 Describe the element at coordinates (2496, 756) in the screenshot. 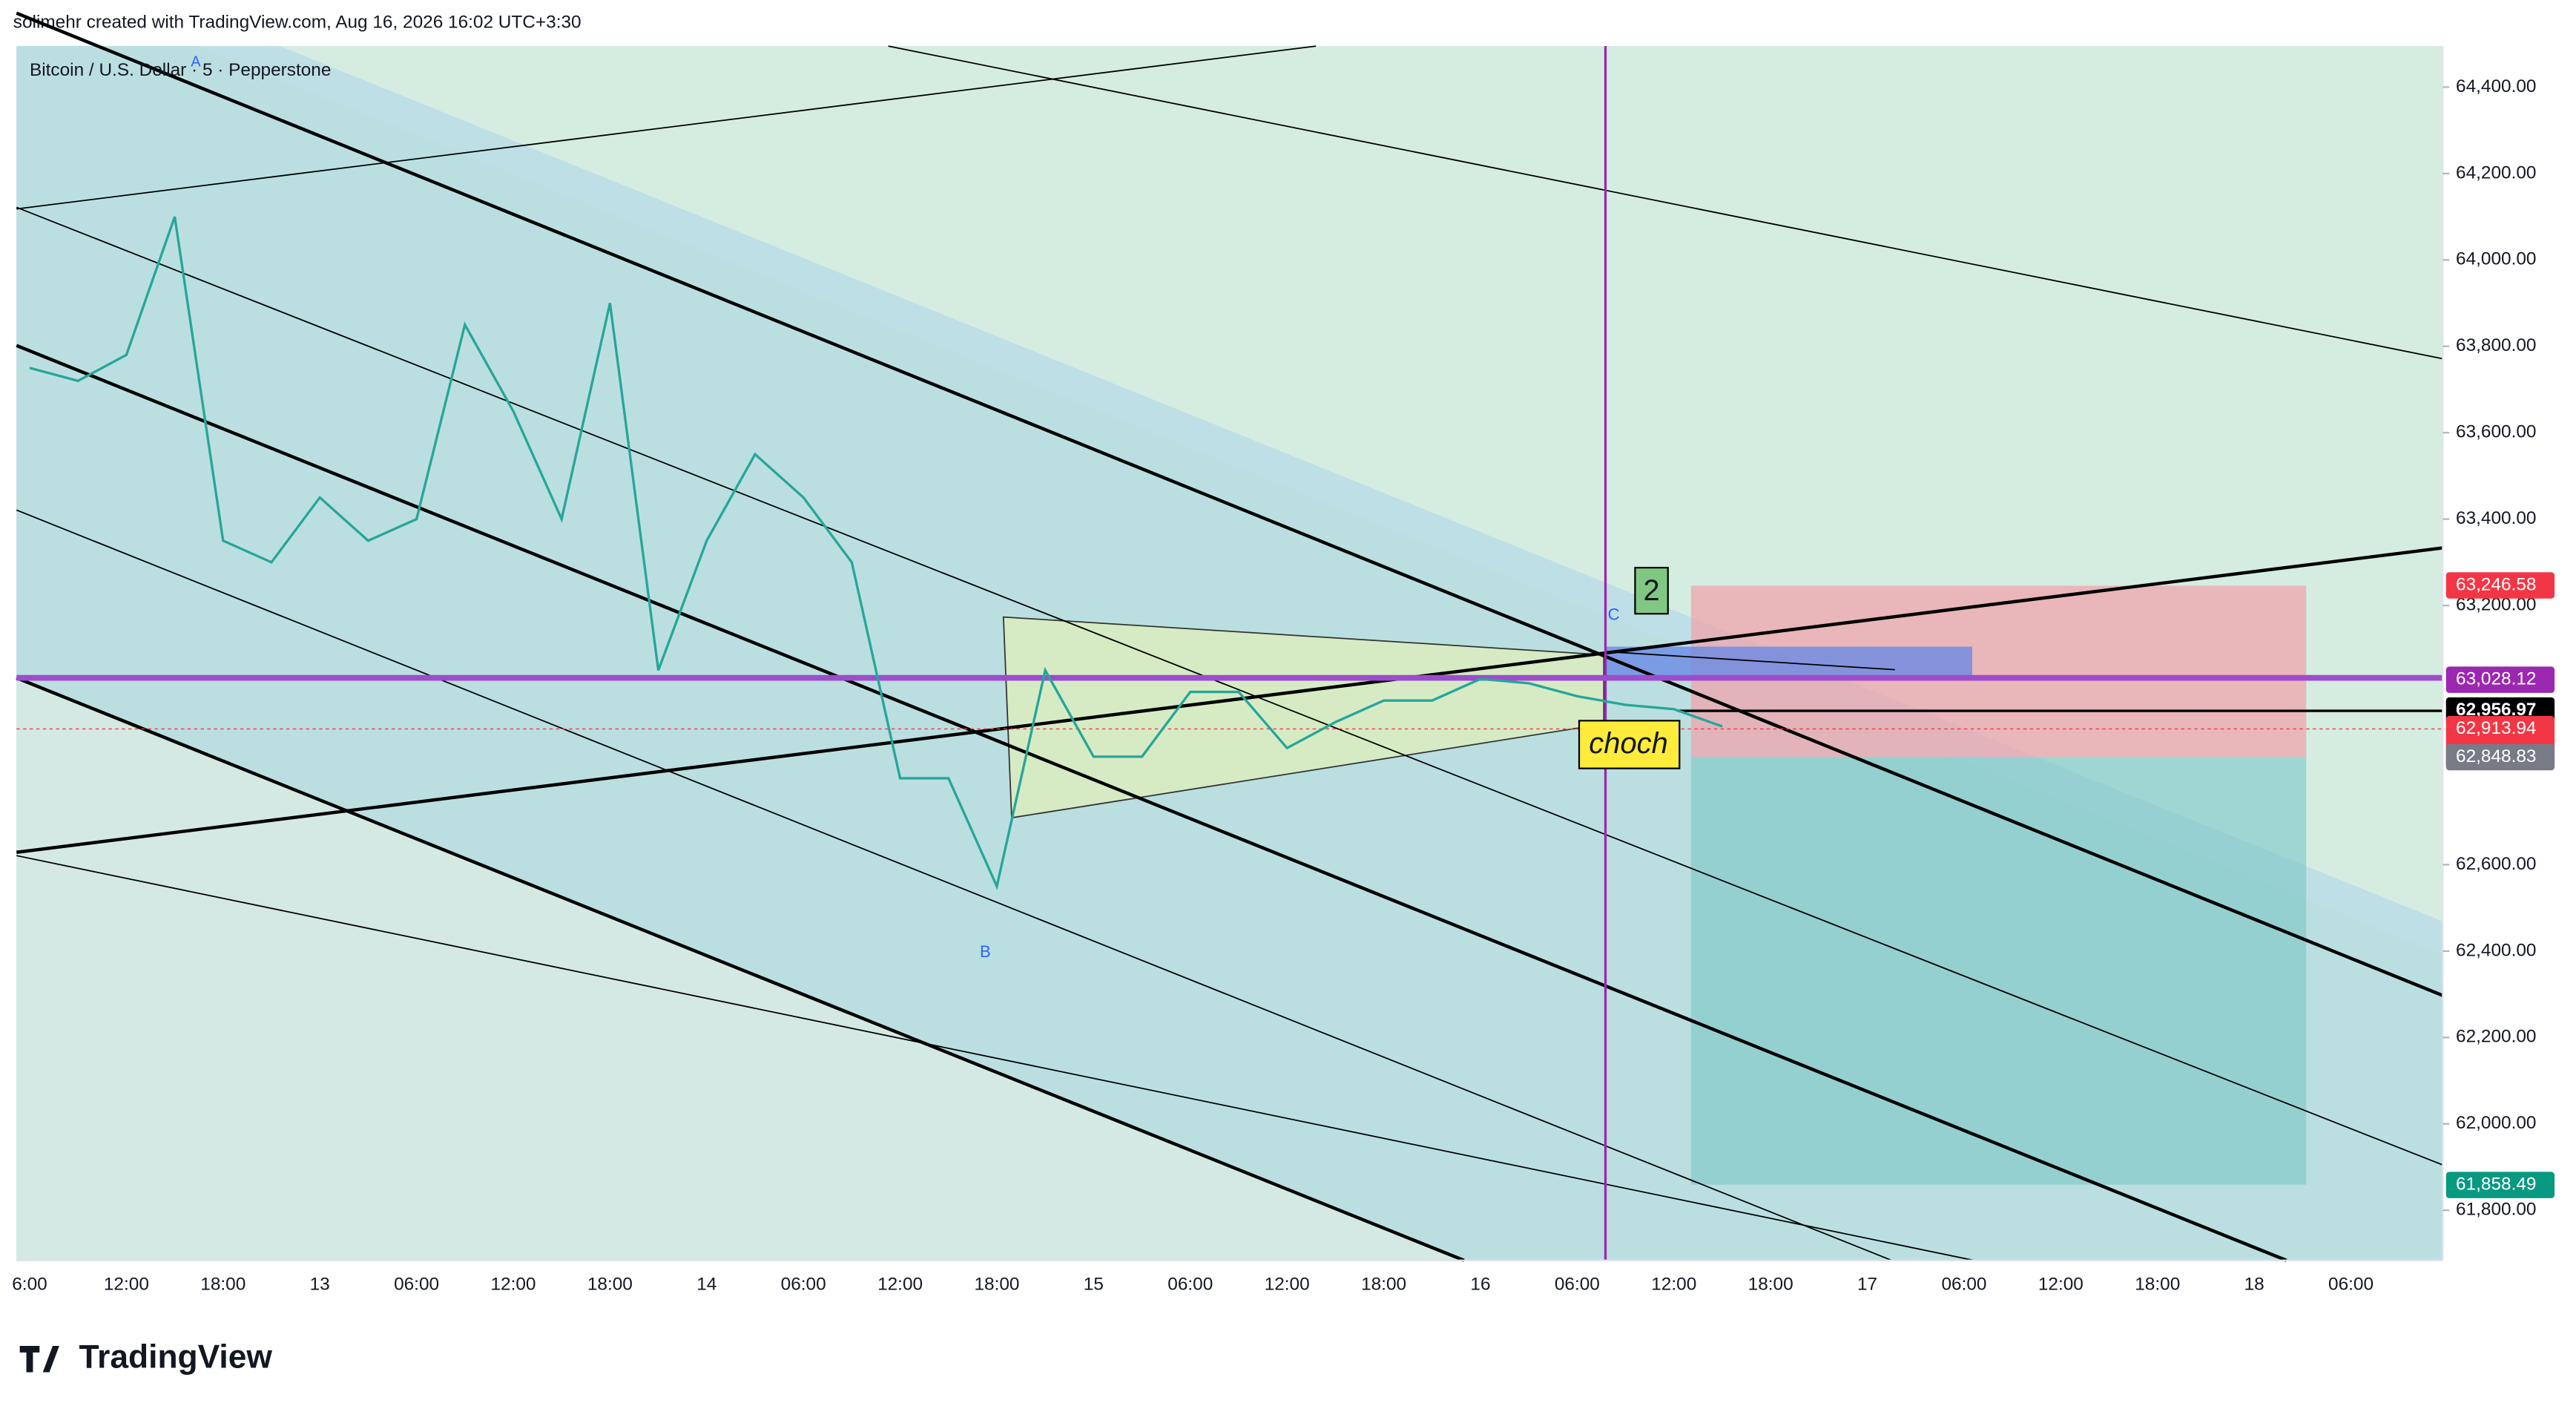

I see `price-tag-label: 62,848.83` at that location.